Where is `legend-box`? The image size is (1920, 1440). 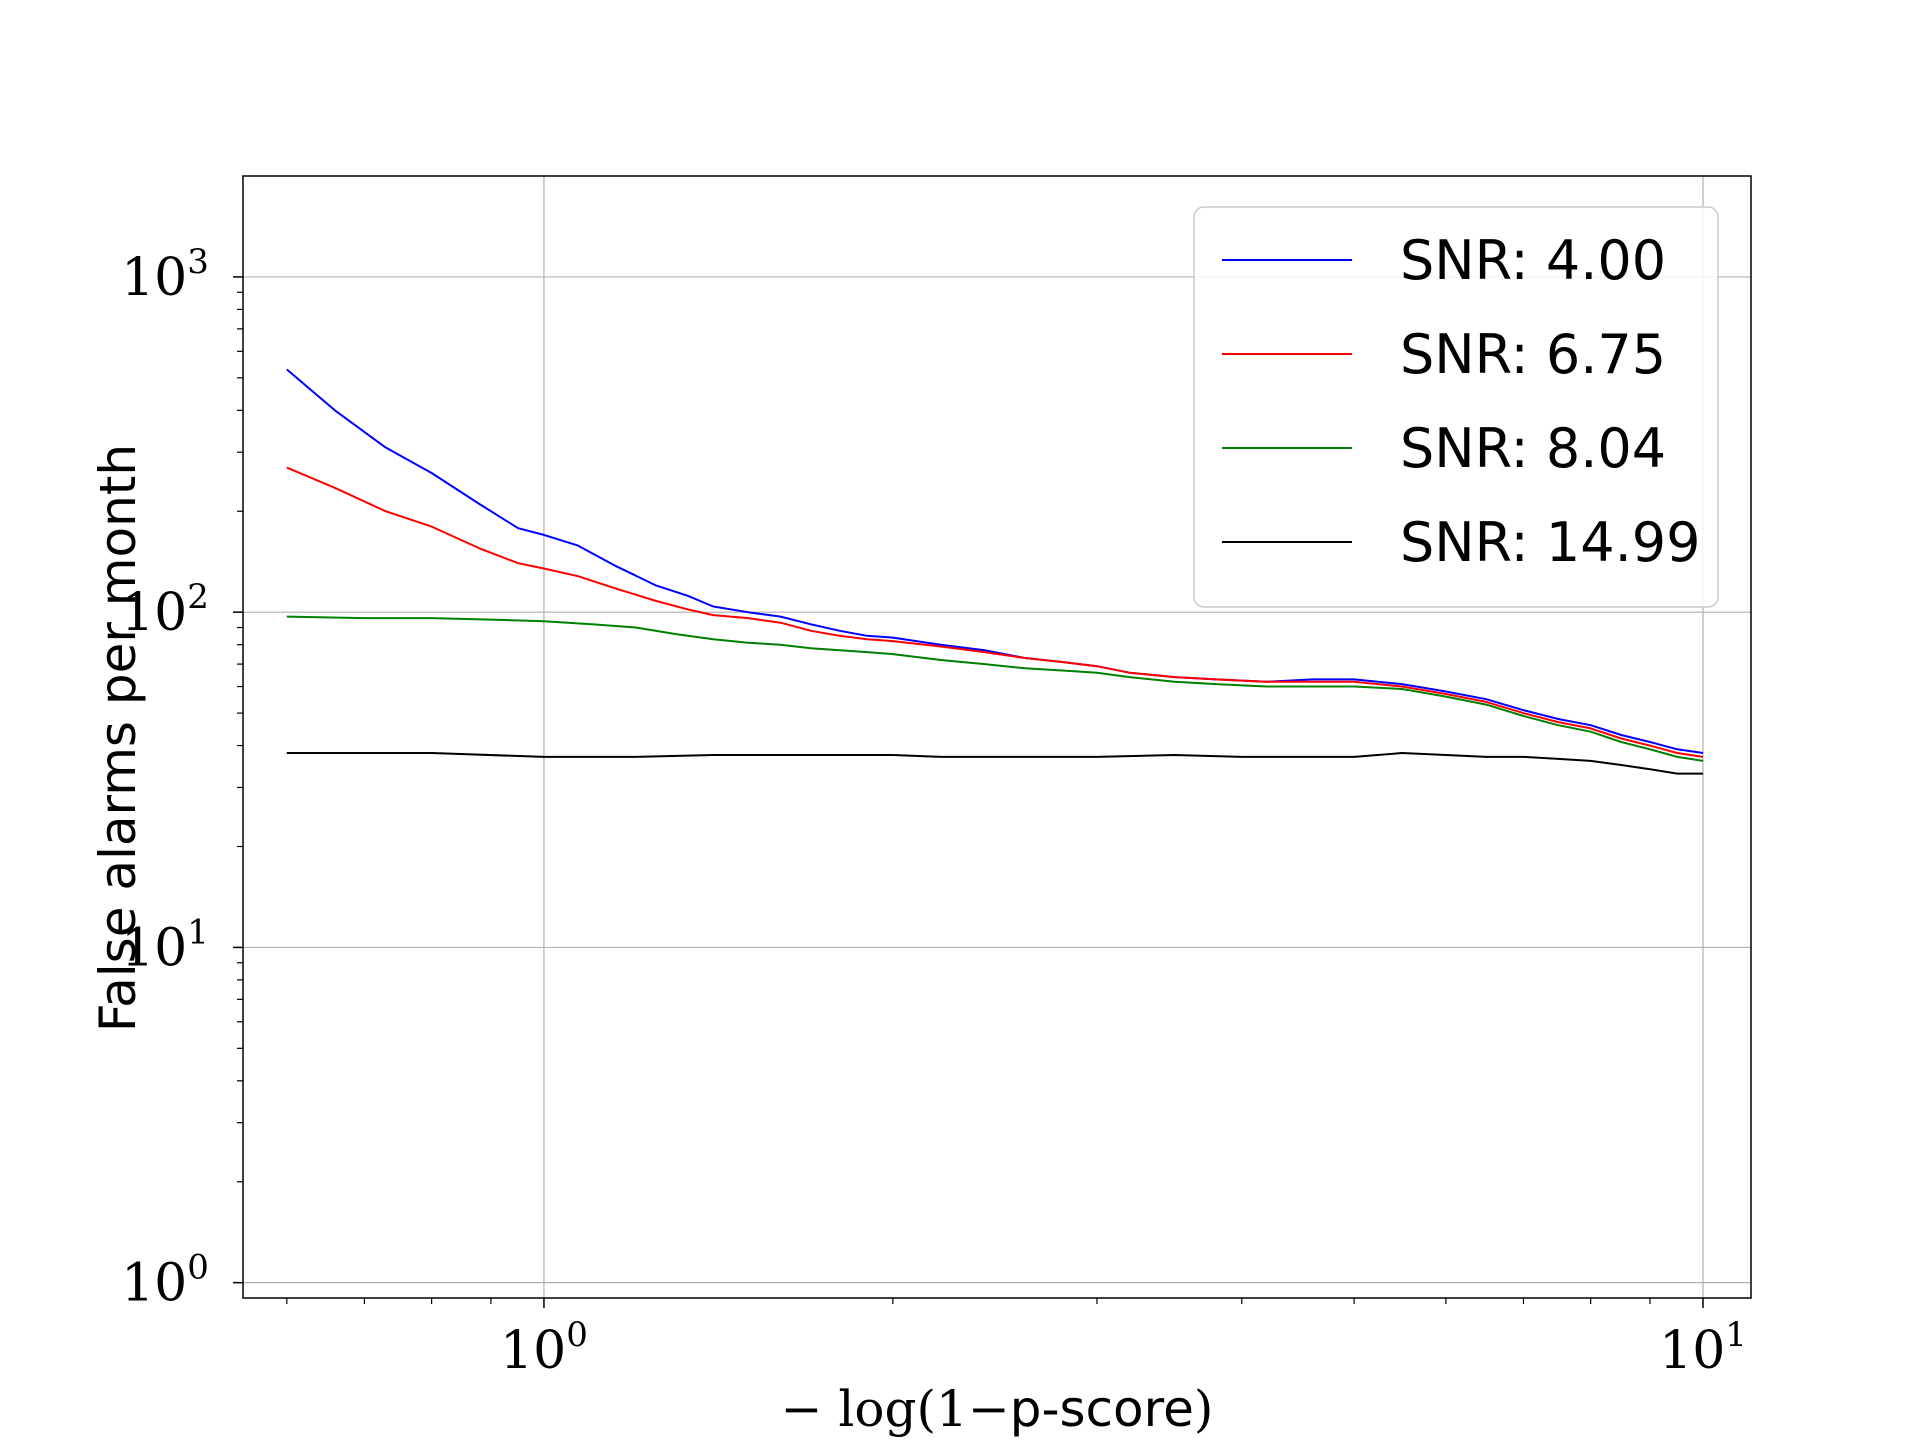
legend-box is located at coordinates (1456, 407).